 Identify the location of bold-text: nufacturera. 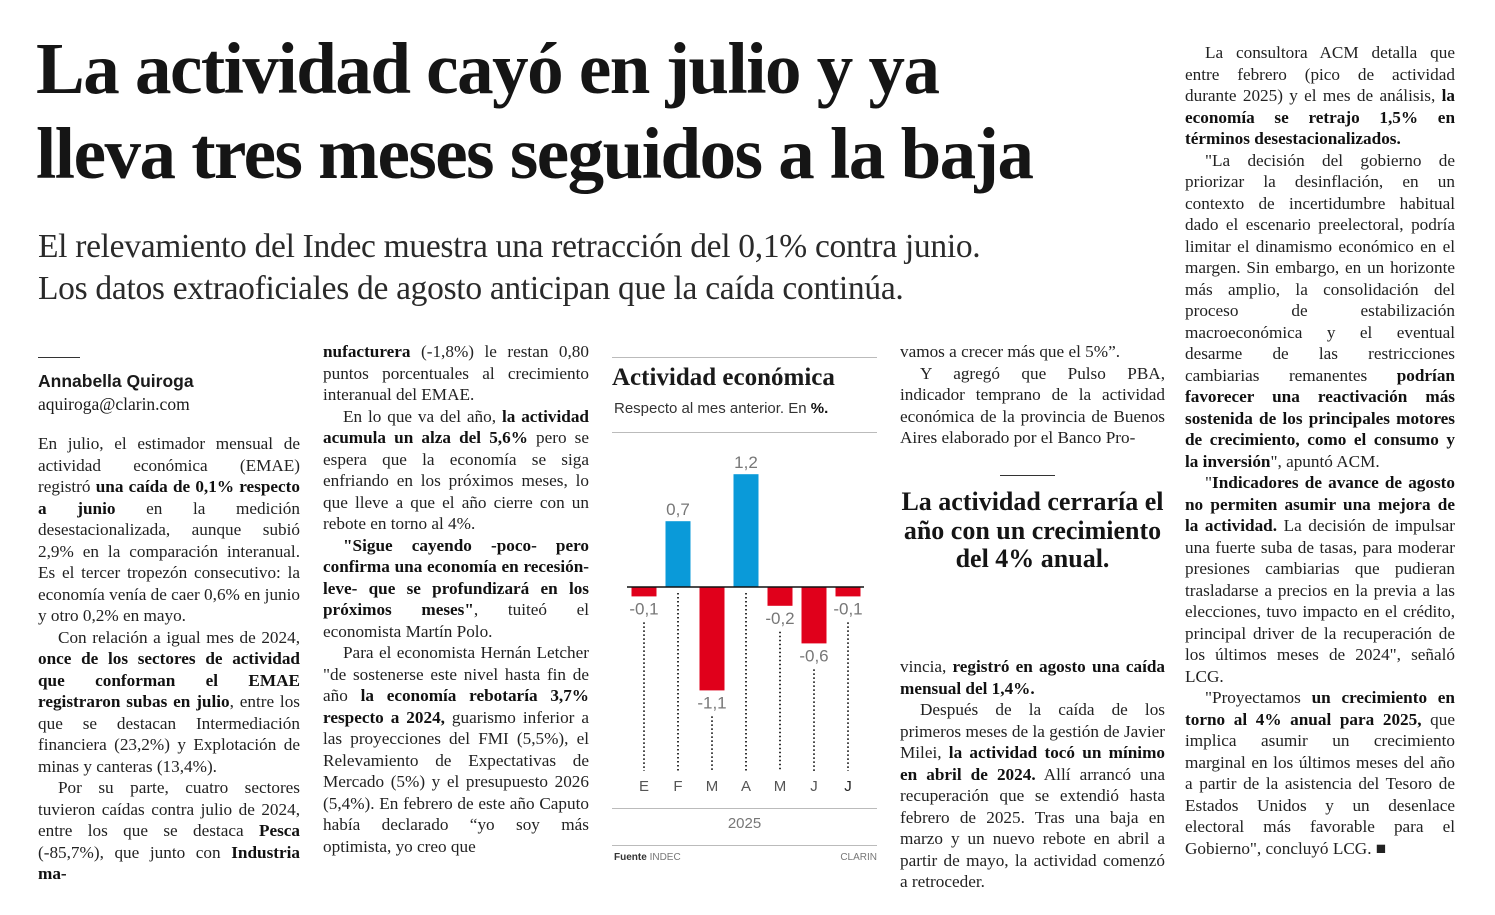
(367, 351).